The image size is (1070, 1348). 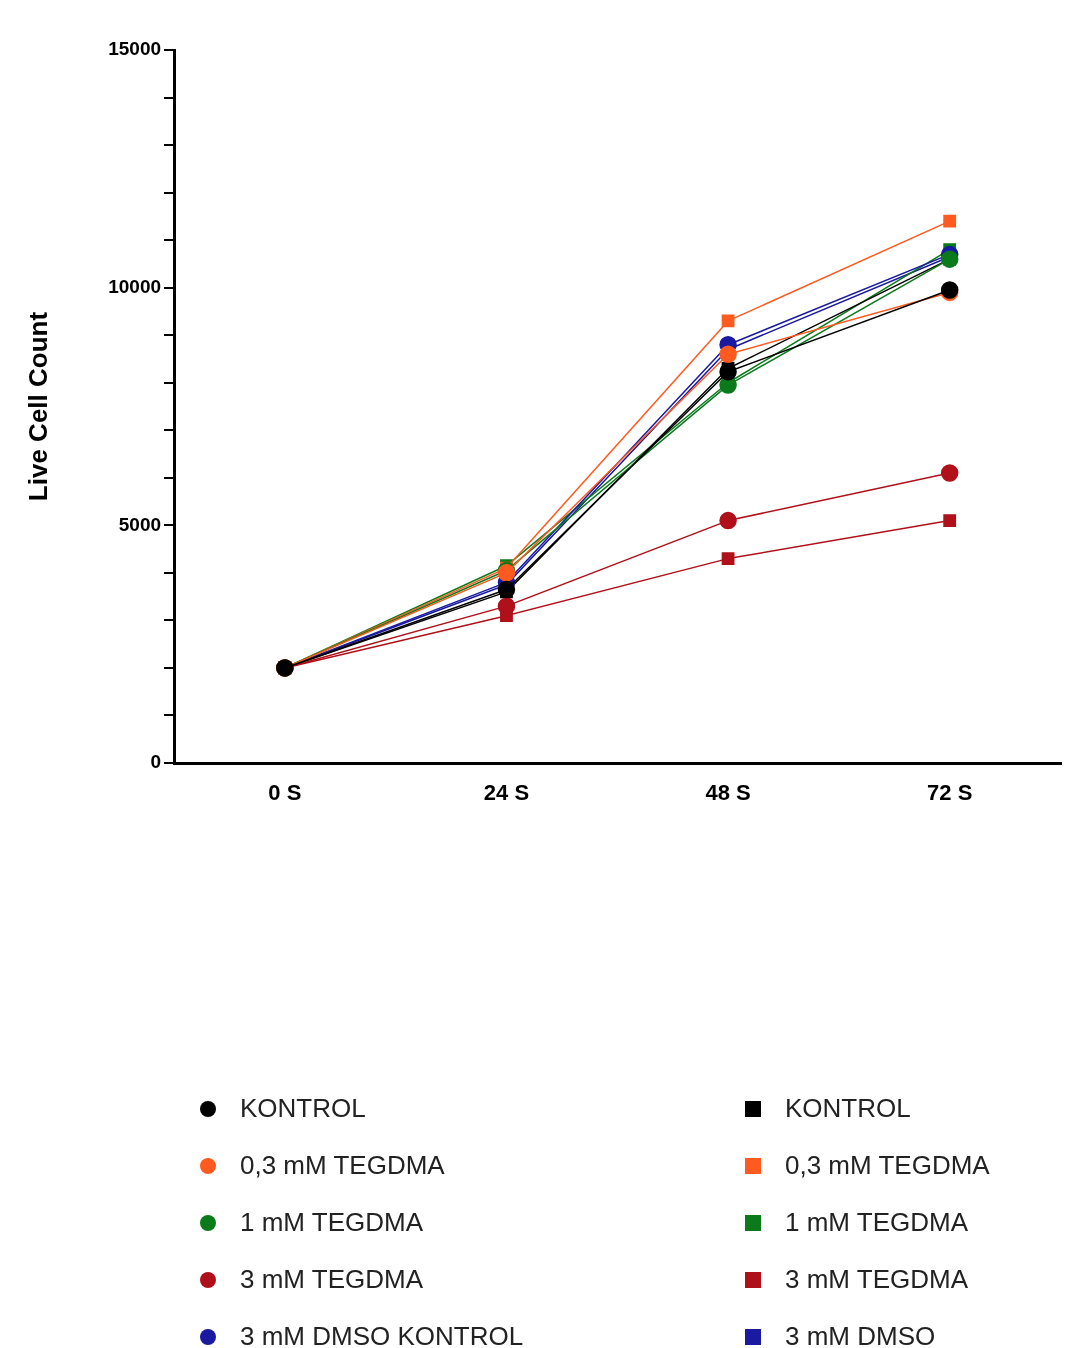 I want to click on y-axis-title: Live Cell Count, so click(x=37, y=406).